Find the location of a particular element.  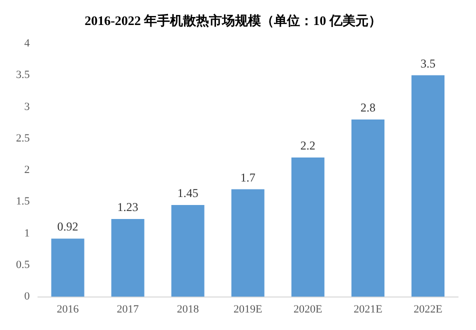

y-tick-label: 0.5 is located at coordinates (23, 265).